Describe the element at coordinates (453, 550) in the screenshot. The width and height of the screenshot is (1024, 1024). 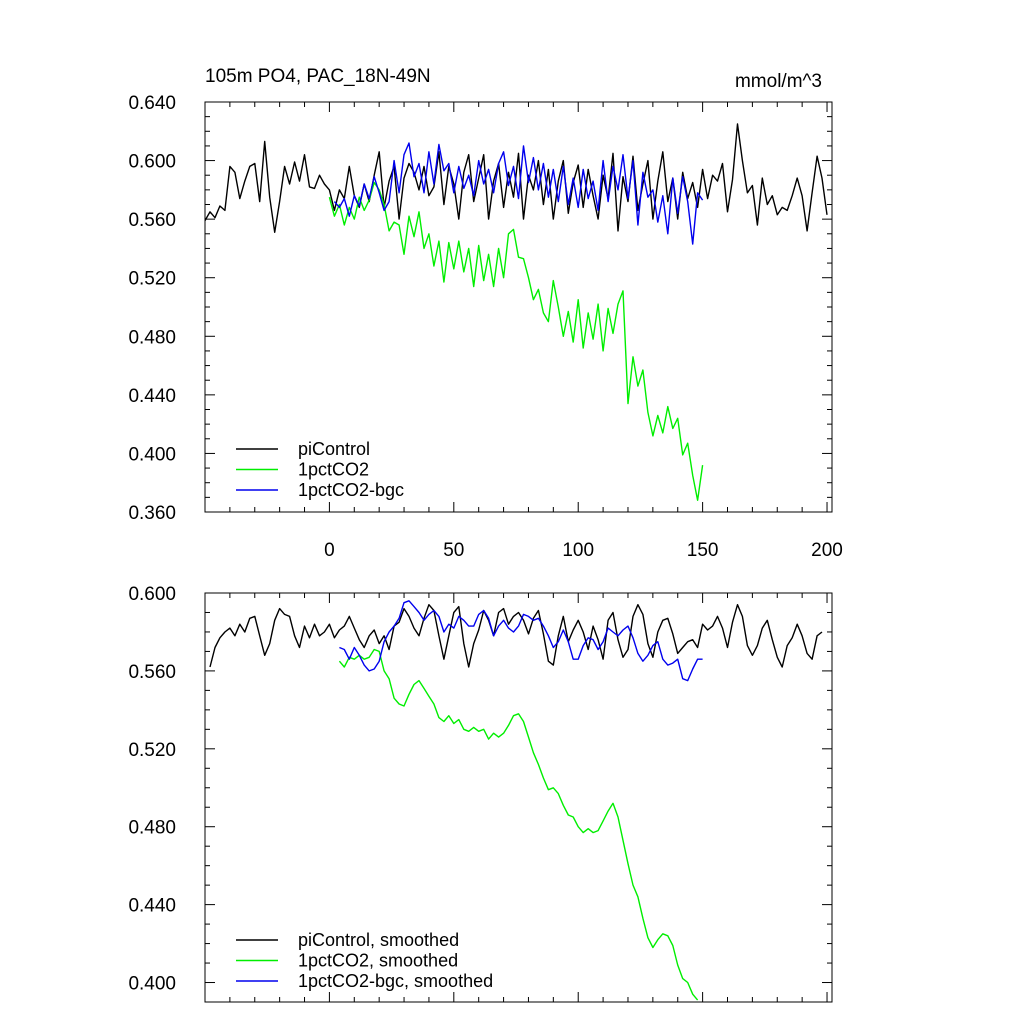
I see `x-tick-label: 50` at that location.